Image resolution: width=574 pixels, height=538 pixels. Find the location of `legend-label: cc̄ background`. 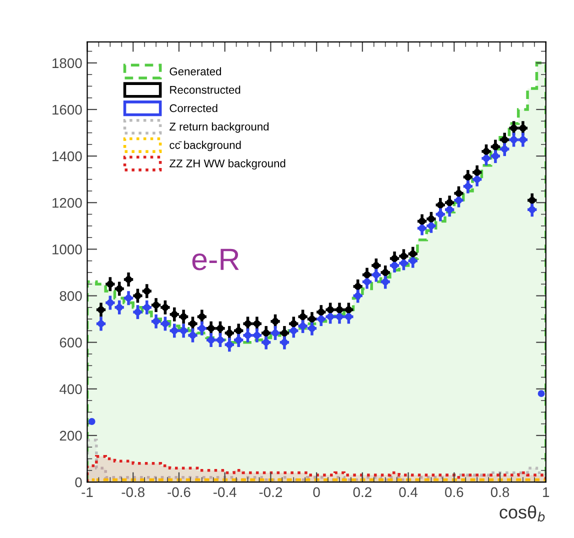

legend-label: cc̄ background is located at coordinates (205, 146).